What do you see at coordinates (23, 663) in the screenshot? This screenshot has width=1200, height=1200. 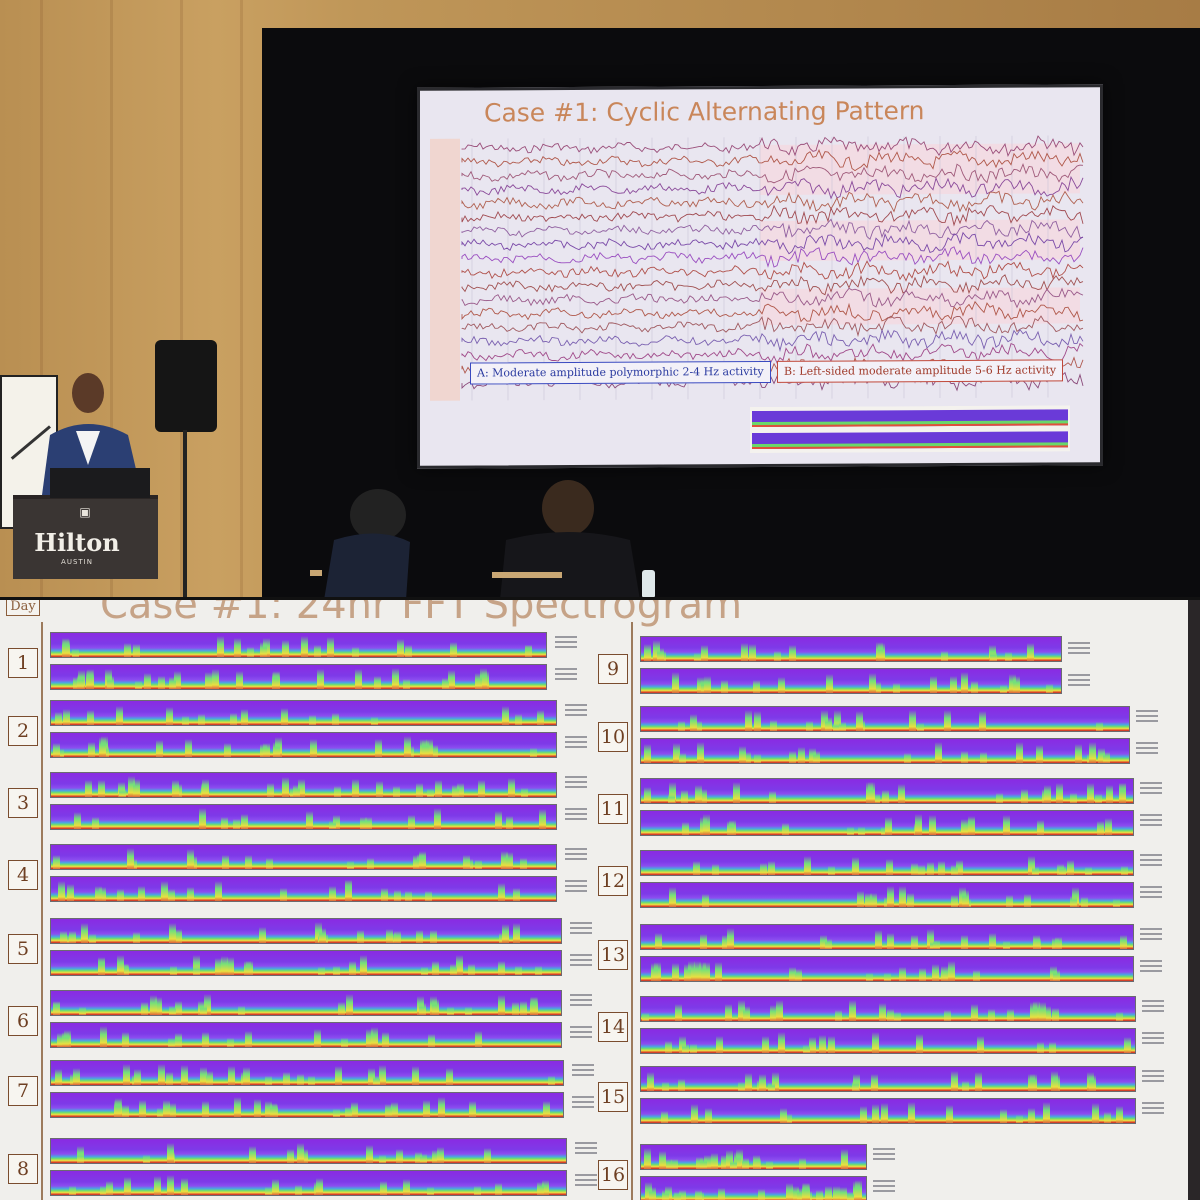 I see `day-number-box: 1` at bounding box center [23, 663].